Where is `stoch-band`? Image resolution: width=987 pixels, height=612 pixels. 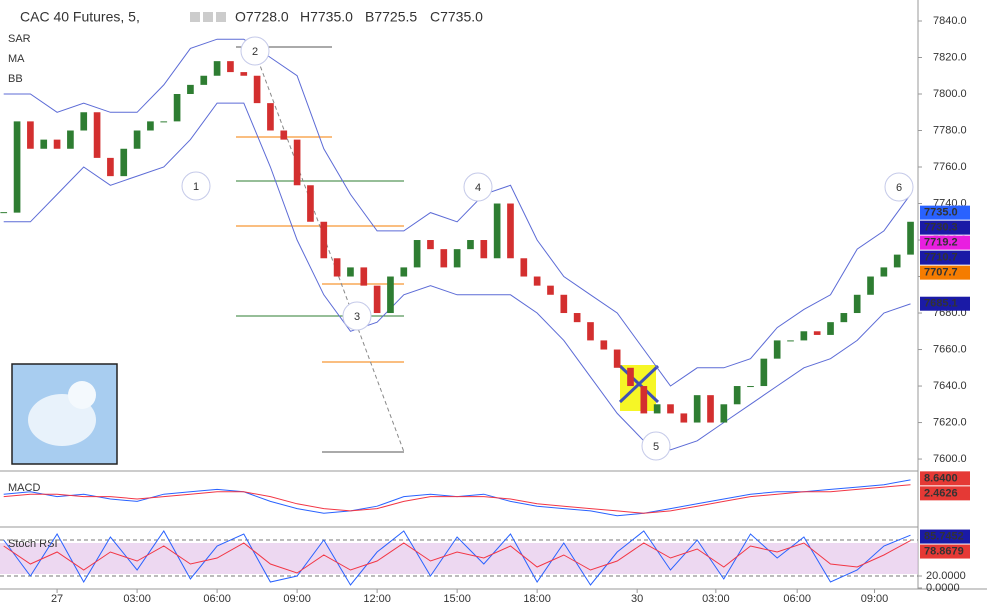 stoch-band is located at coordinates (459, 558).